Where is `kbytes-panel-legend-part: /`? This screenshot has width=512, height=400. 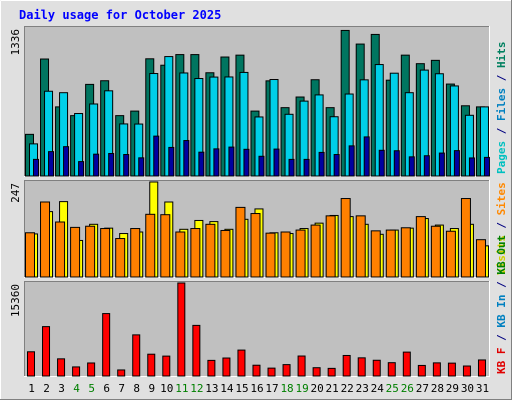 kbytes-panel-legend-part: / is located at coordinates (501, 338).